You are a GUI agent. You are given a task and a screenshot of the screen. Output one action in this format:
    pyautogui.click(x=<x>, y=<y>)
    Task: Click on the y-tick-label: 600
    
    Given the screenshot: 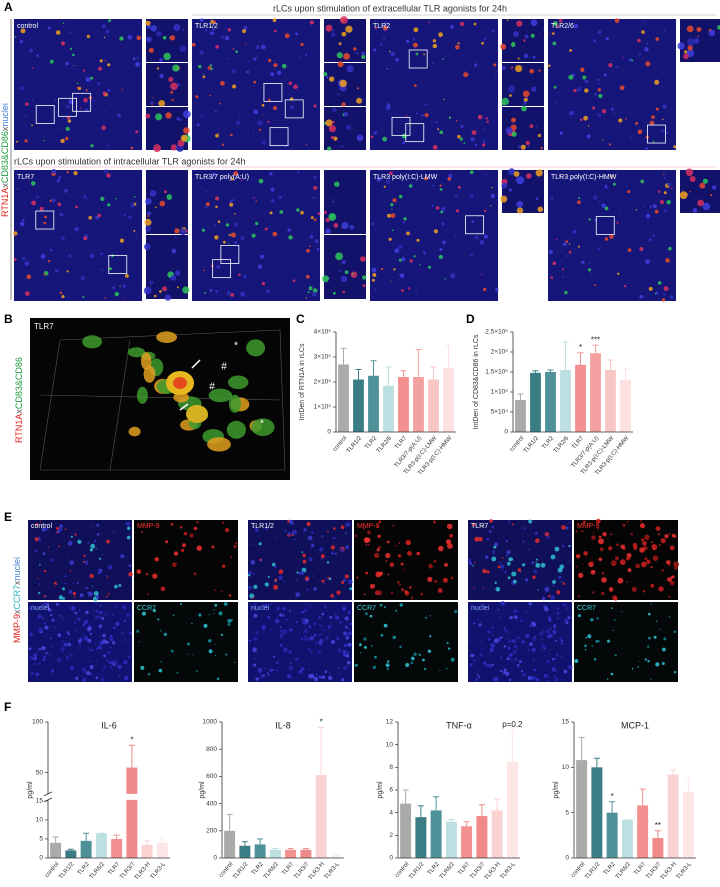 What is the action you would take?
    pyautogui.click(x=211, y=776)
    